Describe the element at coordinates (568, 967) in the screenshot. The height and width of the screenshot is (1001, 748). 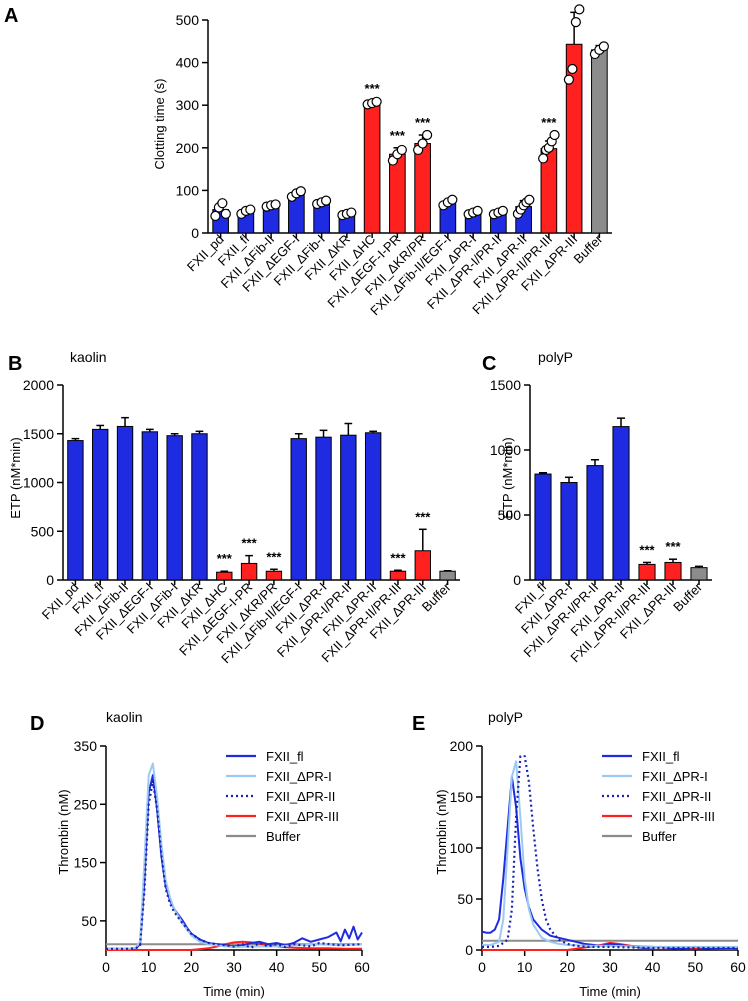
I see `panel-e-x-tick-label: 20` at that location.